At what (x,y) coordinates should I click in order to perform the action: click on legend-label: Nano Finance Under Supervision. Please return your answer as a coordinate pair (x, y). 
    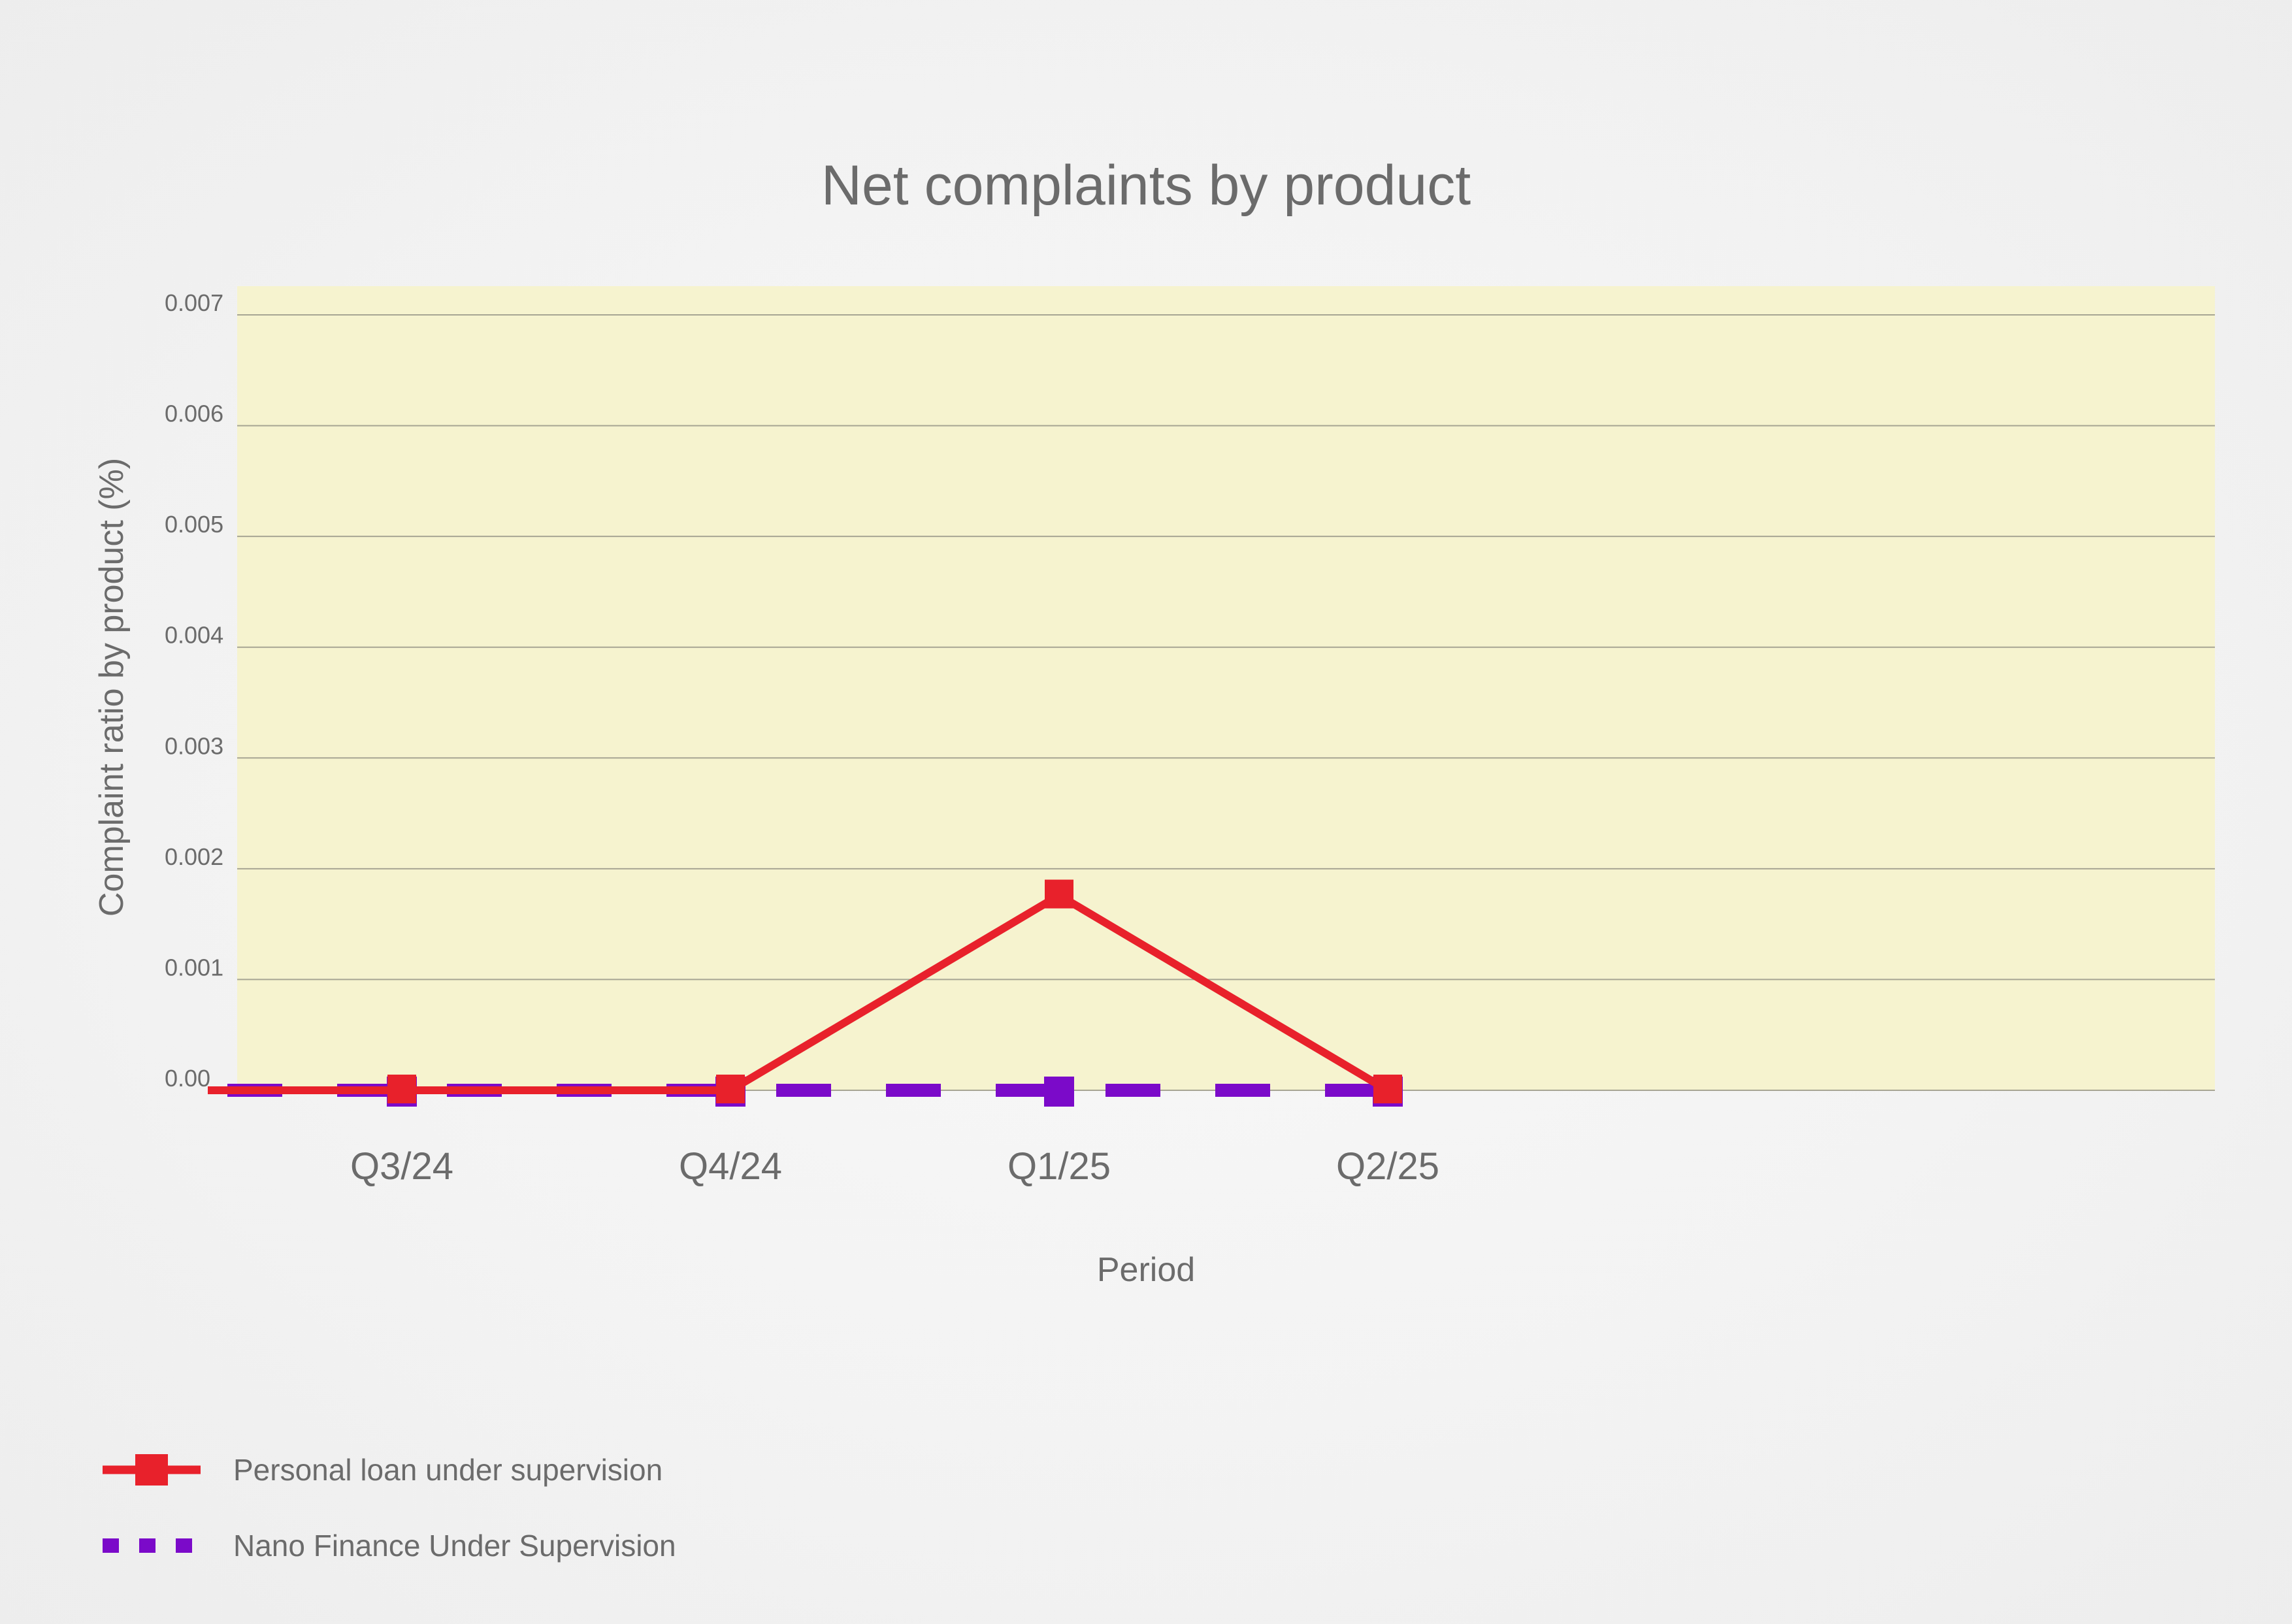
    Looking at the image, I should click on (454, 1546).